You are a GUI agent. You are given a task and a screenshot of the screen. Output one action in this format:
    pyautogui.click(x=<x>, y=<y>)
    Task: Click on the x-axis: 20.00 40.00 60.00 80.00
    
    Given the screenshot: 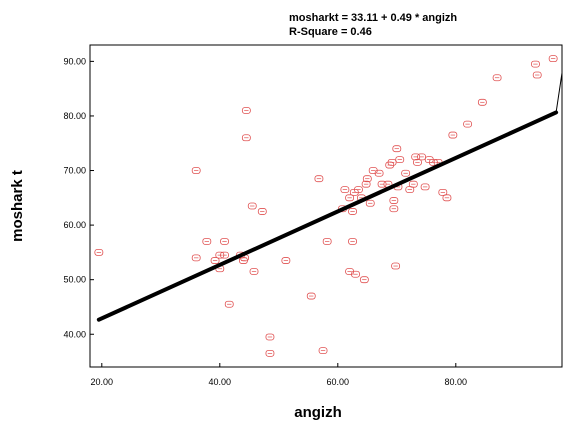 What is the action you would take?
    pyautogui.click(x=279, y=375)
    